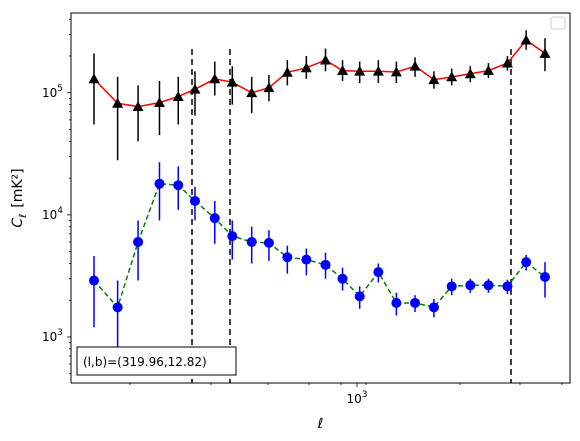  I want to click on y-axis-label: Cℓ [mK²], so click(19, 197).